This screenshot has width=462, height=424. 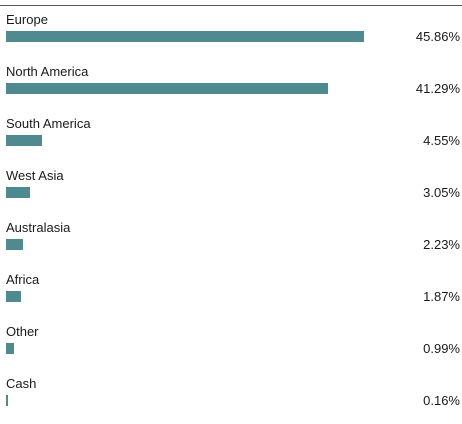 I want to click on chart-row: Africa 1.87%, so click(x=231, y=294).